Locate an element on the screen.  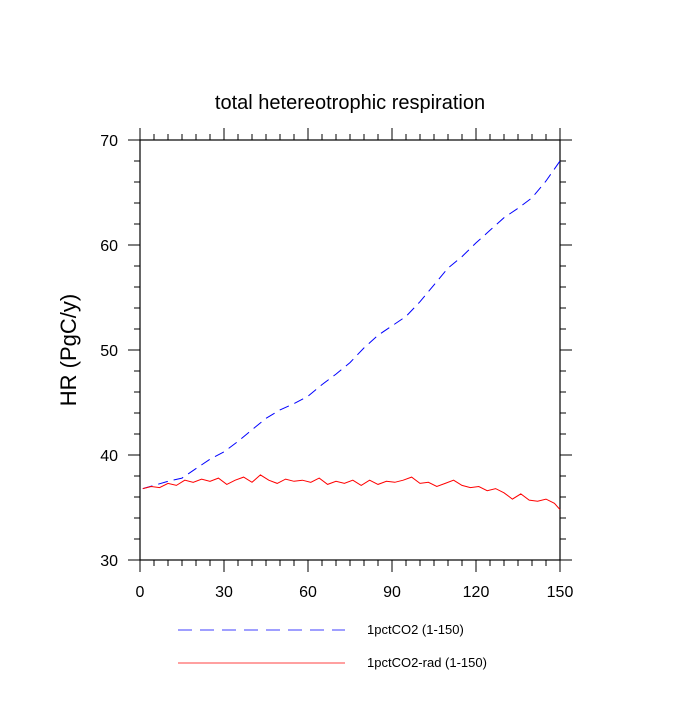
x-tick-label: 150 is located at coordinates (560, 592).